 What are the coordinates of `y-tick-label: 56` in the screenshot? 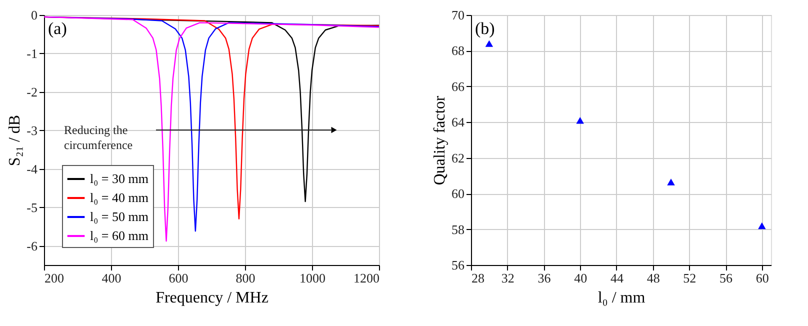 It's located at (458, 265).